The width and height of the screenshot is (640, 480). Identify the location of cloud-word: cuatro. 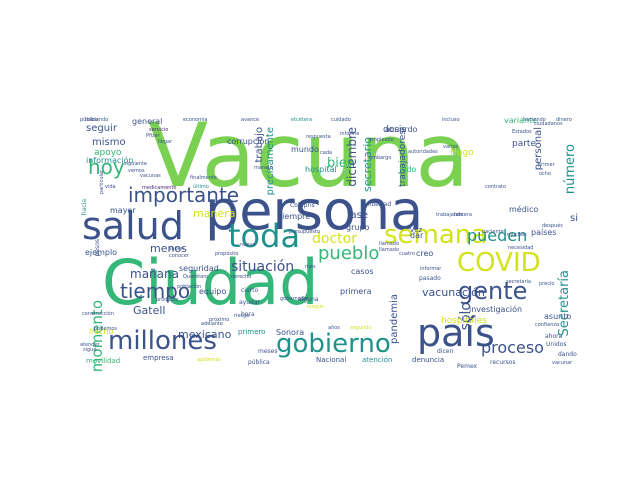
(407, 254).